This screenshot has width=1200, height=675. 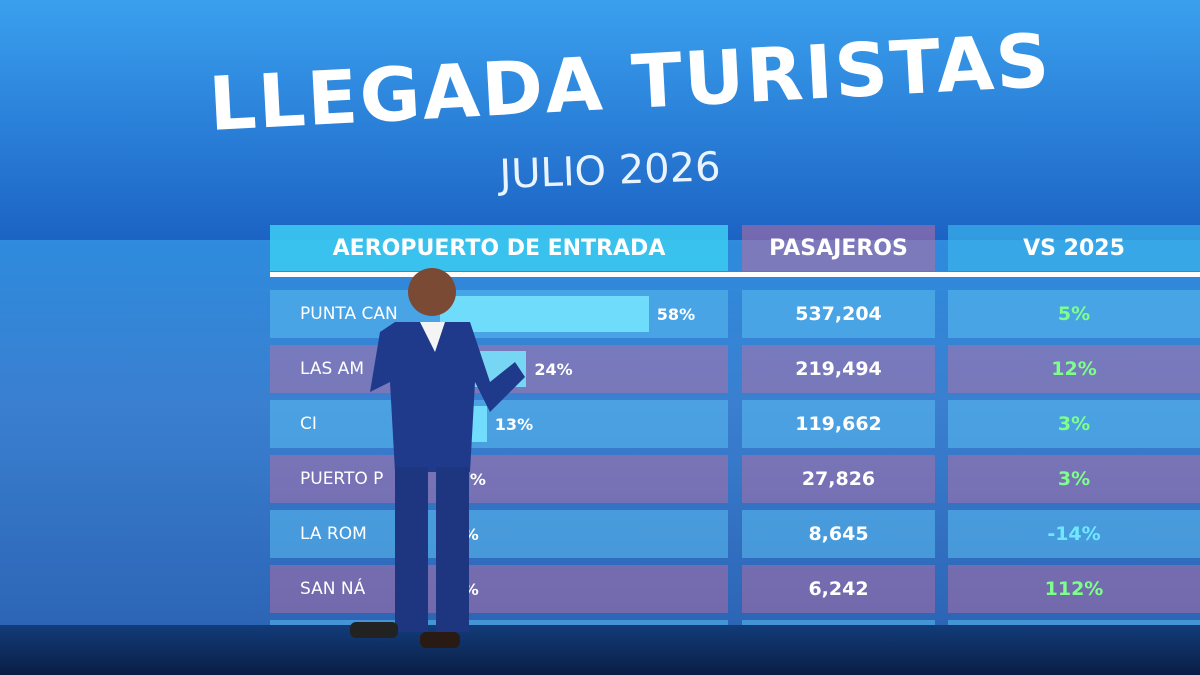 I want to click on airport-name: LA ROM, so click(x=499, y=534).